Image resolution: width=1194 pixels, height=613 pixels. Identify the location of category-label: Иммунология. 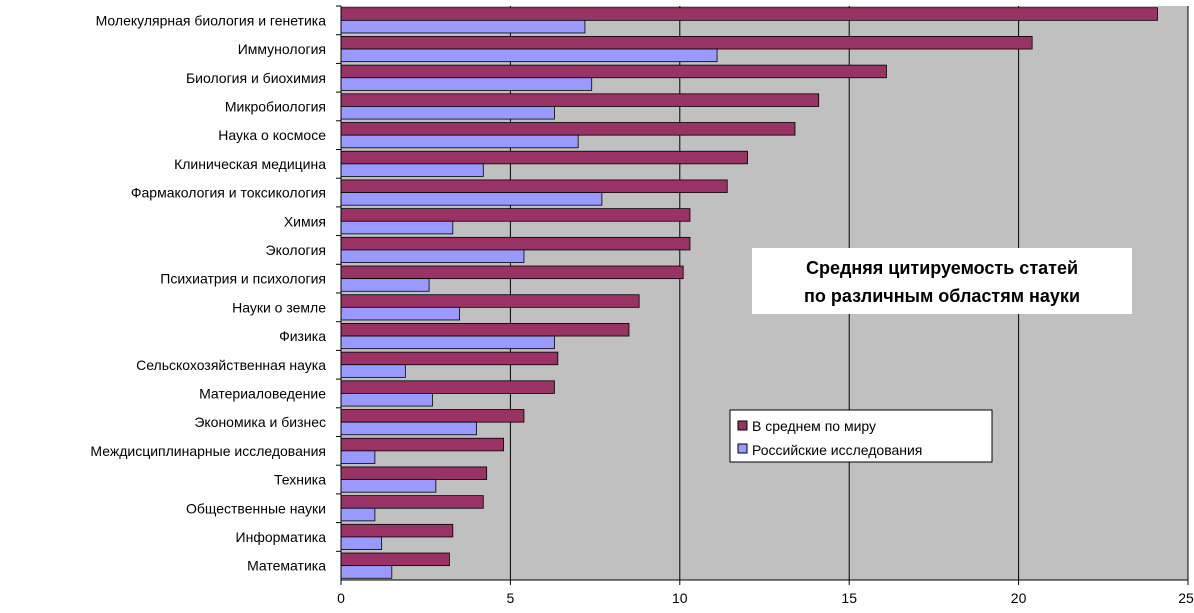
(282, 49).